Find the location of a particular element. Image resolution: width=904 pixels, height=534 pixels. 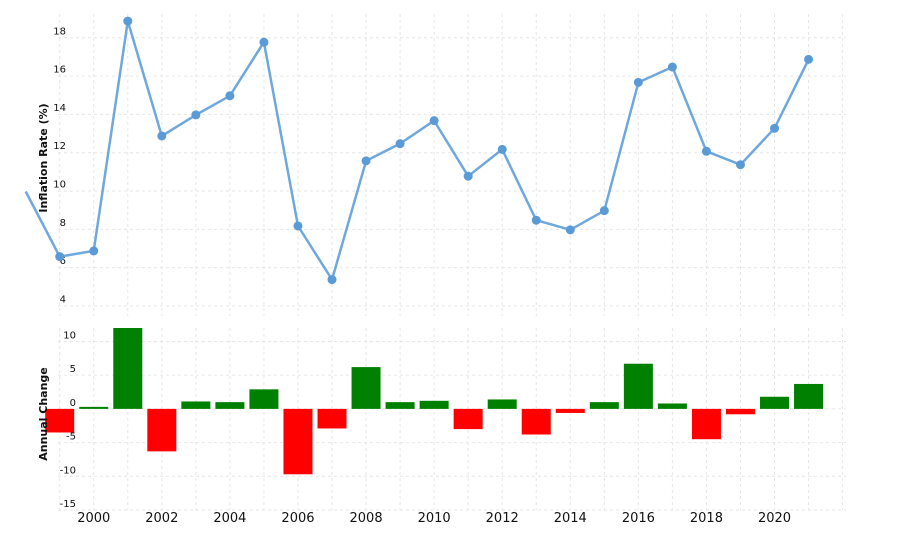

annual-change-bar-2006 is located at coordinates (298, 441).